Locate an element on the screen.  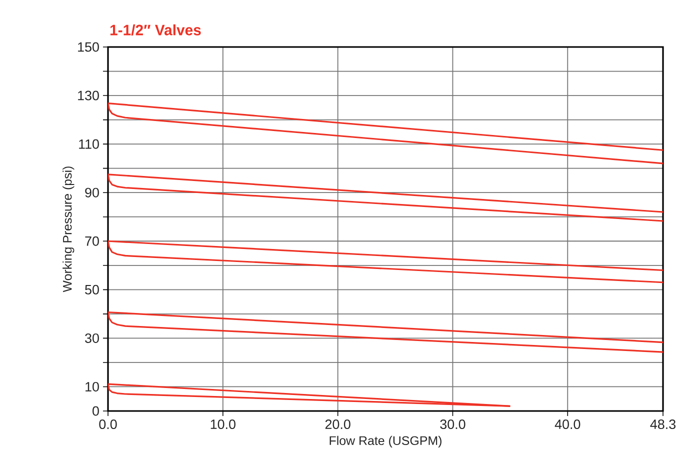
y-axis-title: Working Pressure (psi) is located at coordinates (68, 229).